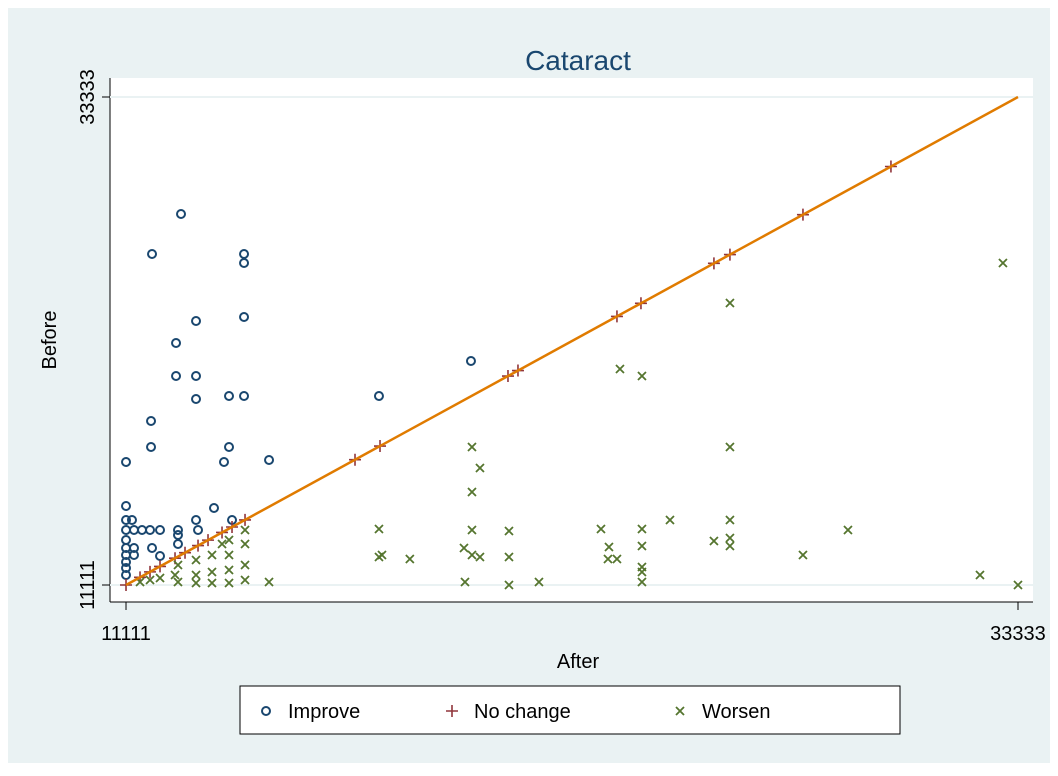  I want to click on legend, so click(570, 710).